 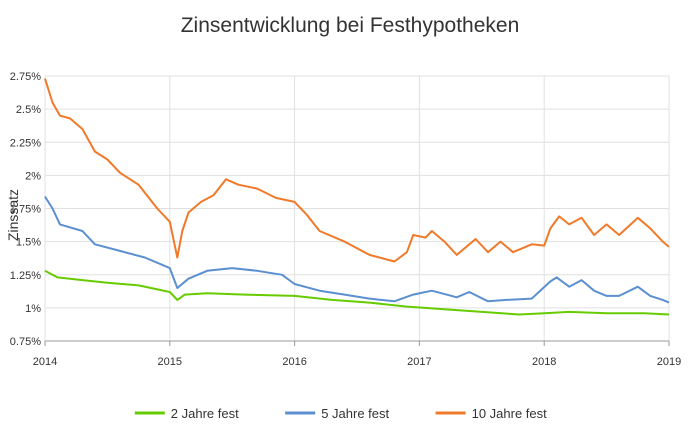 I want to click on x-tick-label: 2015, so click(x=170, y=362).